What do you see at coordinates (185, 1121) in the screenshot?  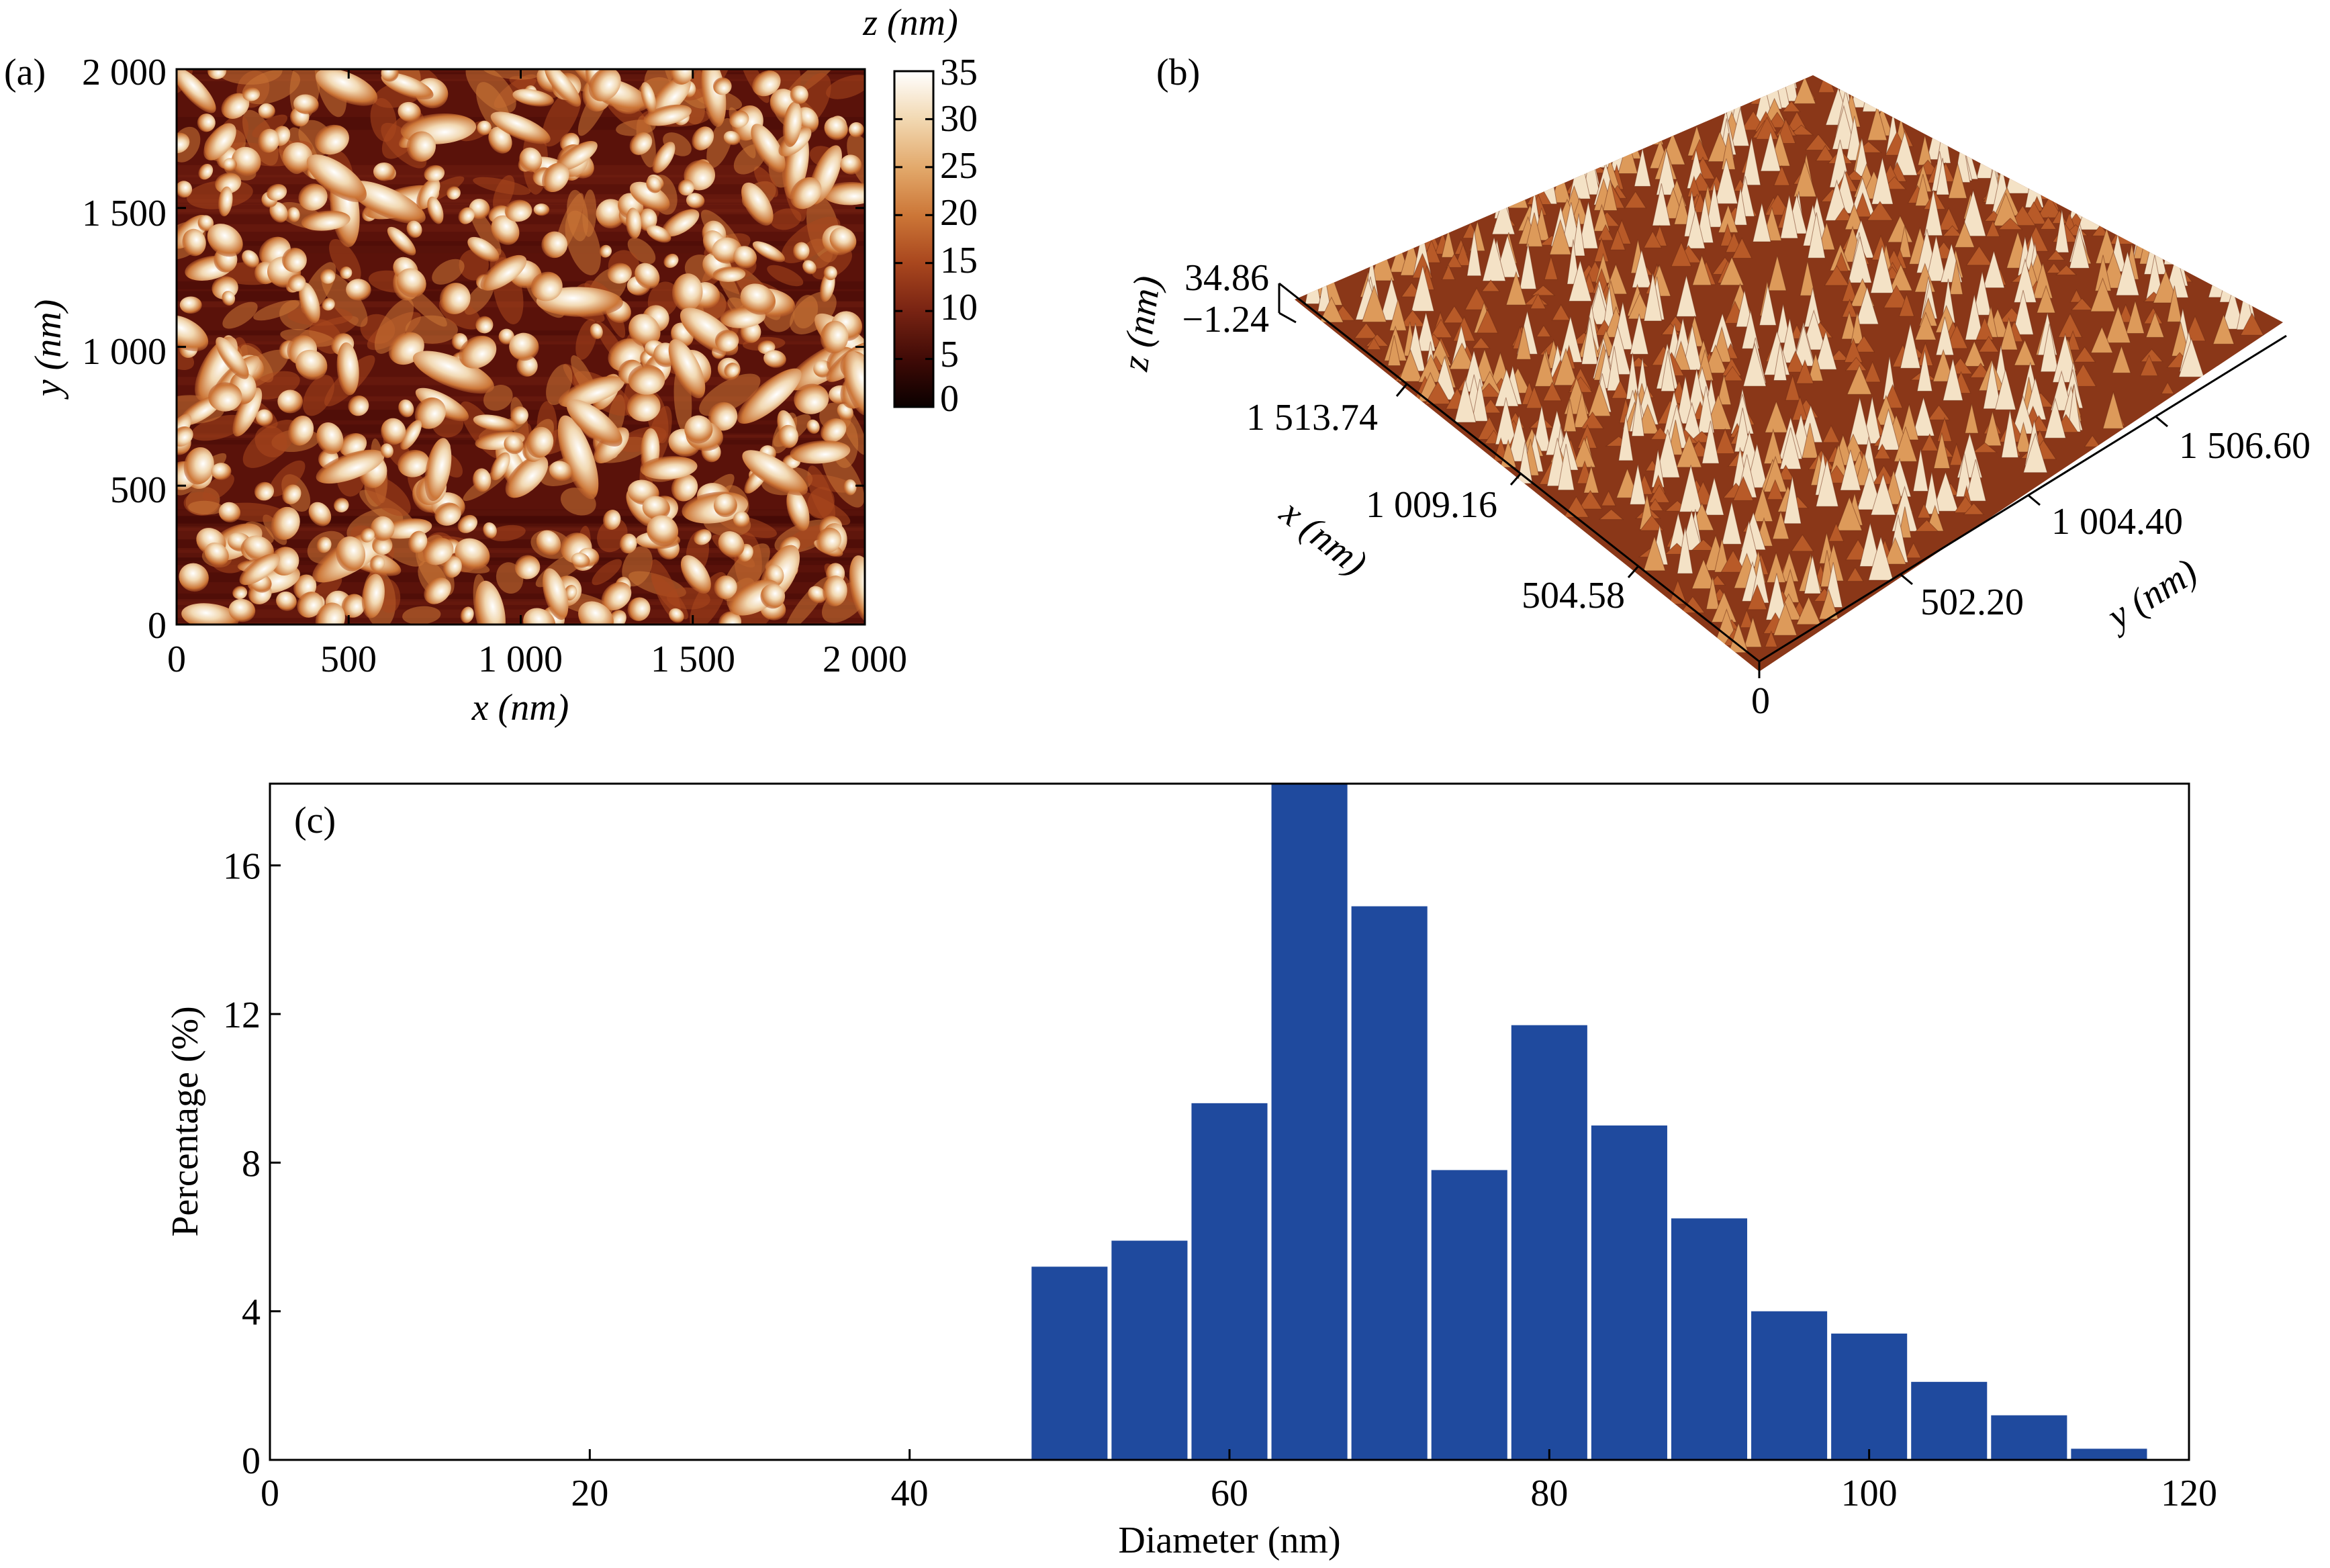 I see `histogram-y-axis-label: Percentage (%)` at bounding box center [185, 1121].